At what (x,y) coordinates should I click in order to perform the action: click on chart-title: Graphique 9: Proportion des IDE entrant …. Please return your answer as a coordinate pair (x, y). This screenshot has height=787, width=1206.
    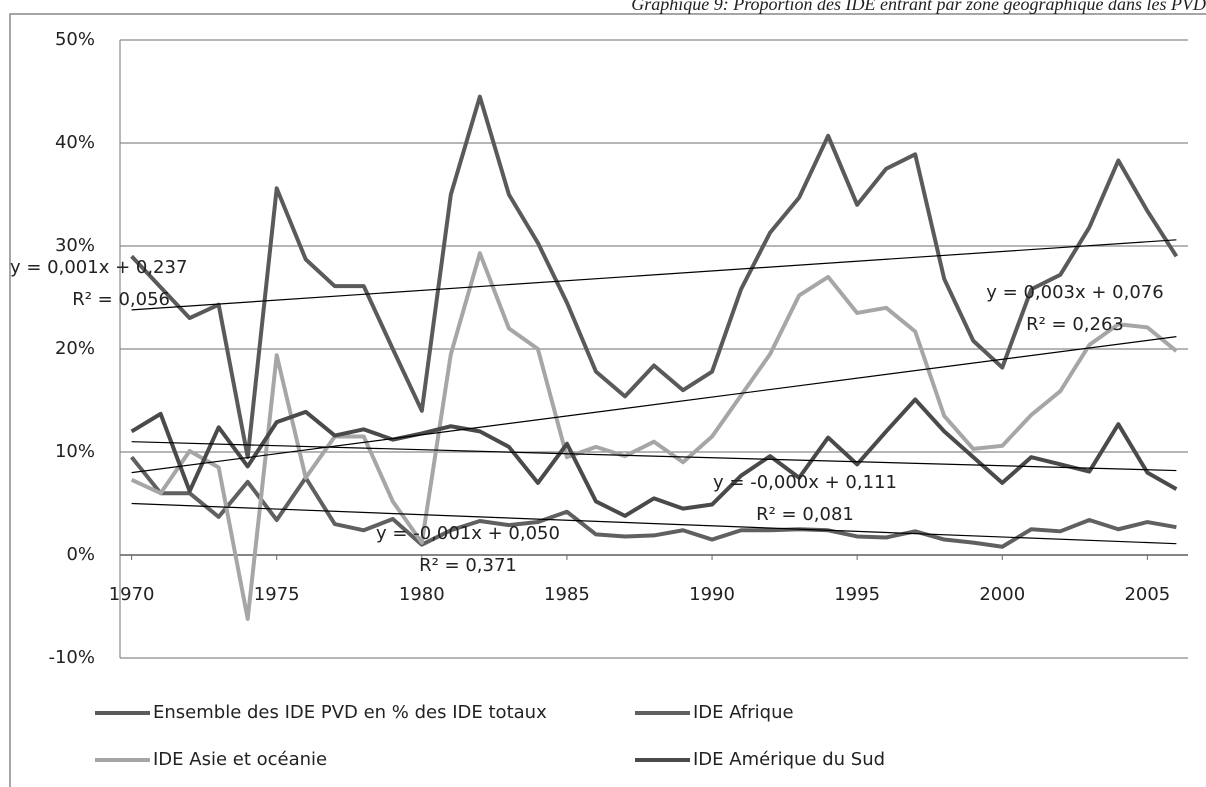
    Looking at the image, I should click on (918, 7).